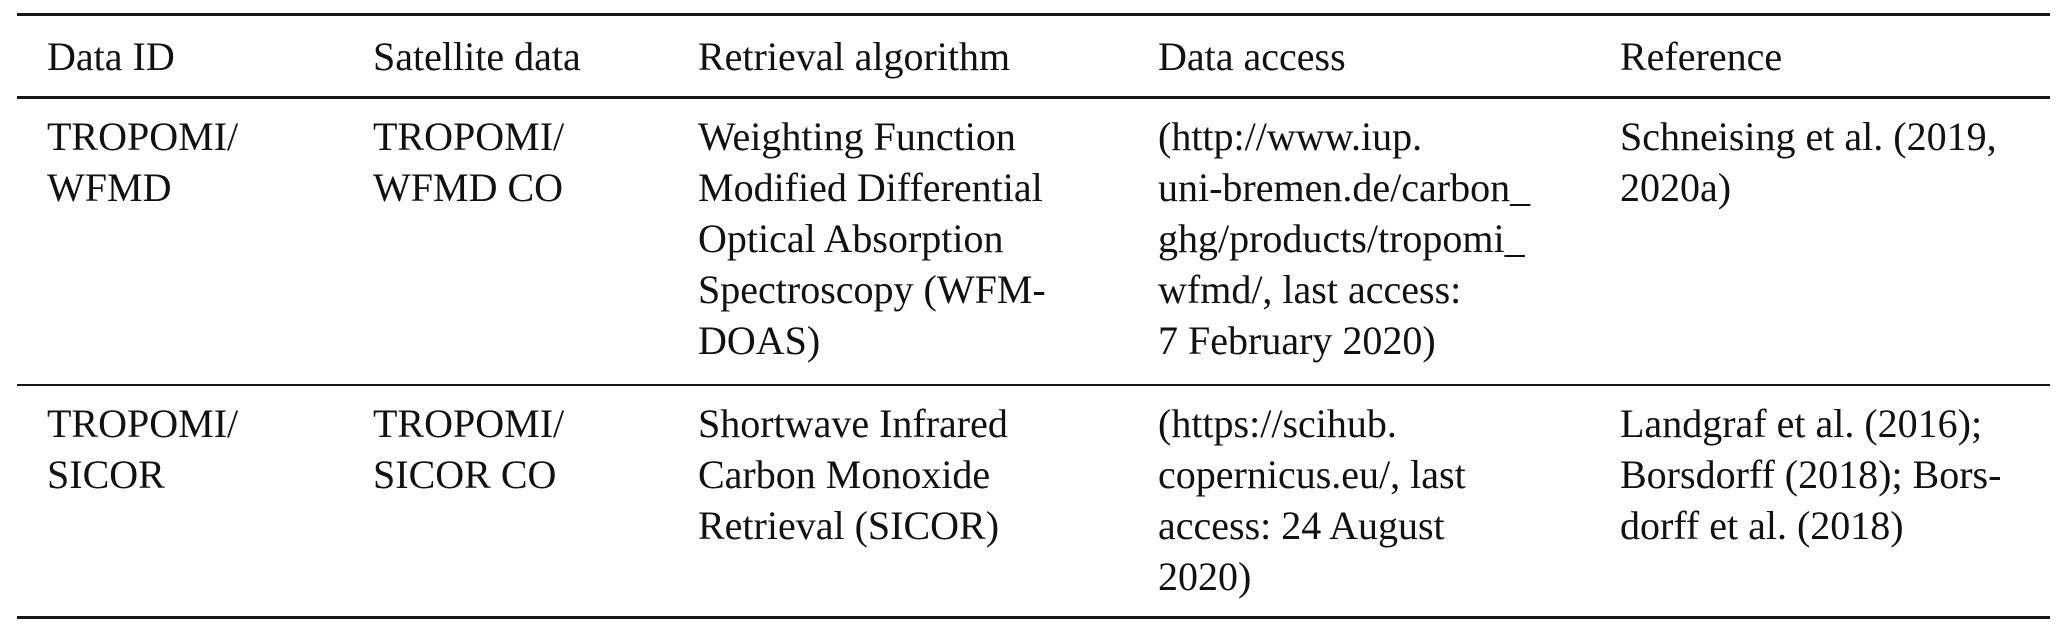  I want to click on column-header-retrieval-algorithm: Retrieval algorithm, so click(928, 56).